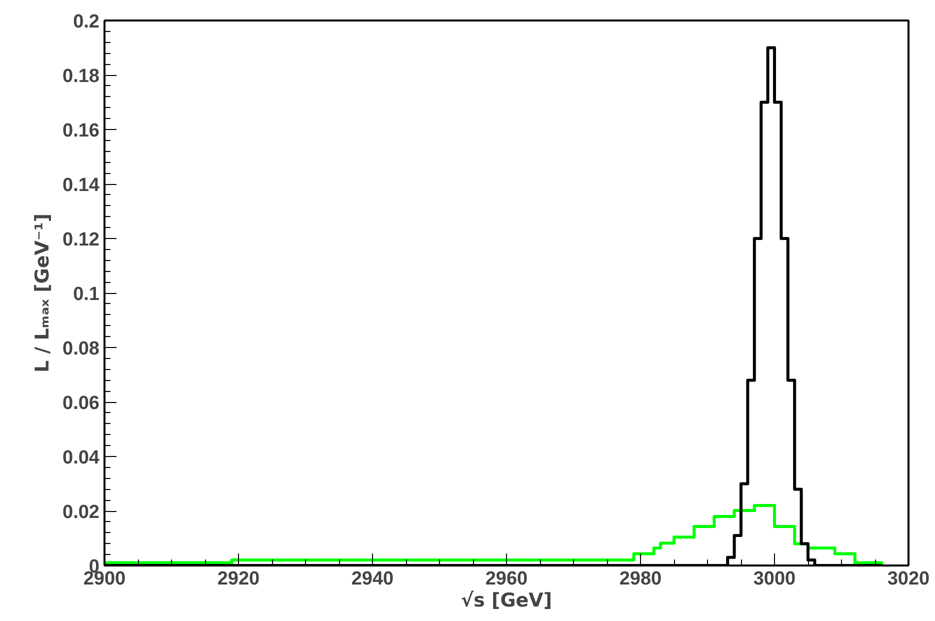 The height and width of the screenshot is (621, 935). I want to click on x-axis-title: √s [GeV], so click(506, 601).